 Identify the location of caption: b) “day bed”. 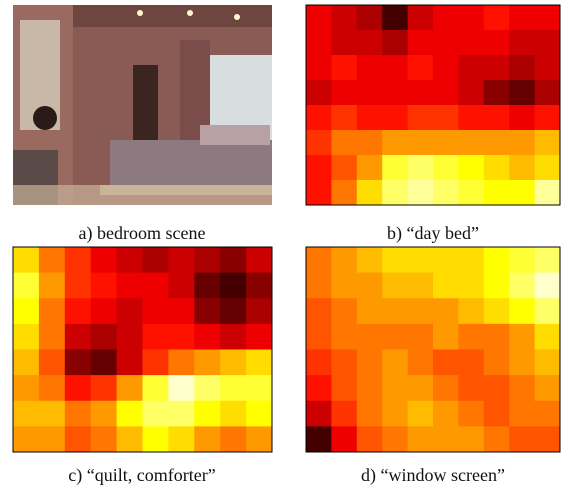
(433, 233).